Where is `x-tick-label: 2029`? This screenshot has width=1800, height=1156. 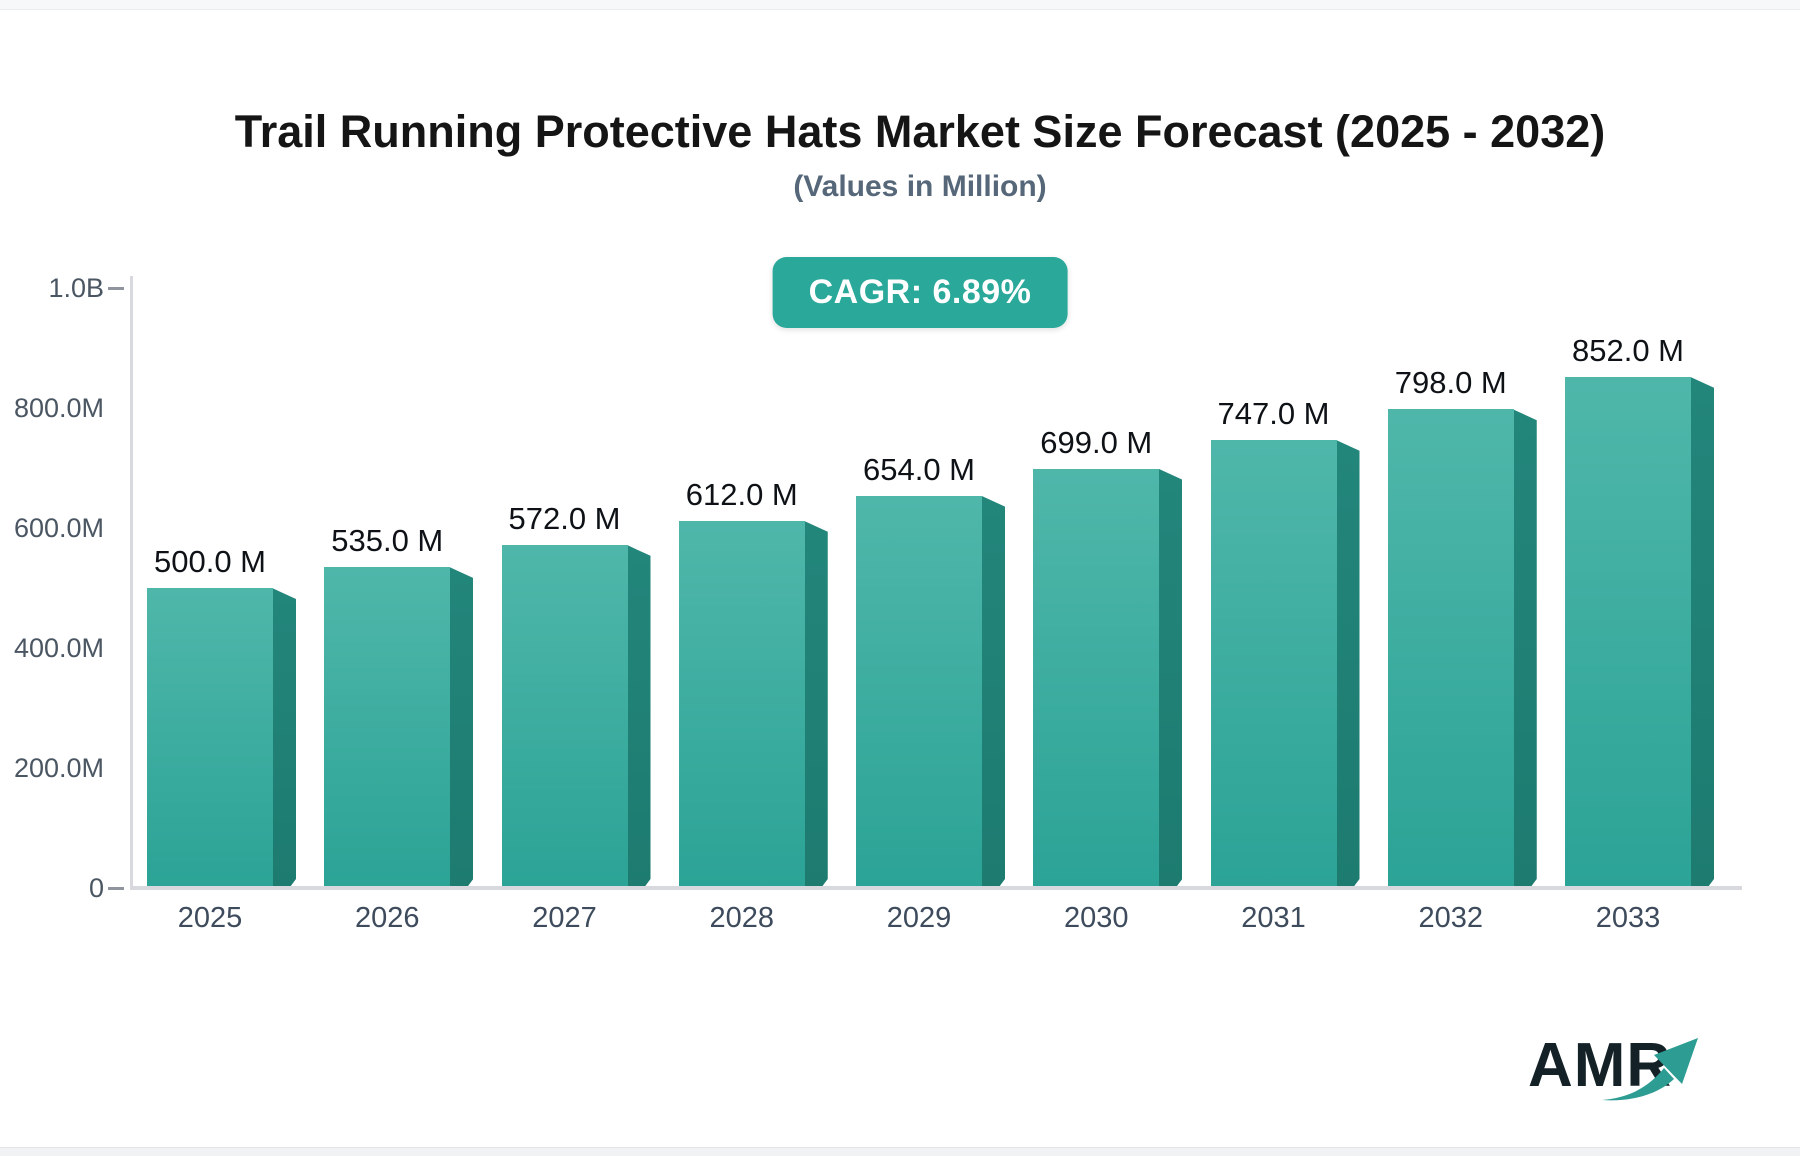
x-tick-label: 2029 is located at coordinates (919, 918).